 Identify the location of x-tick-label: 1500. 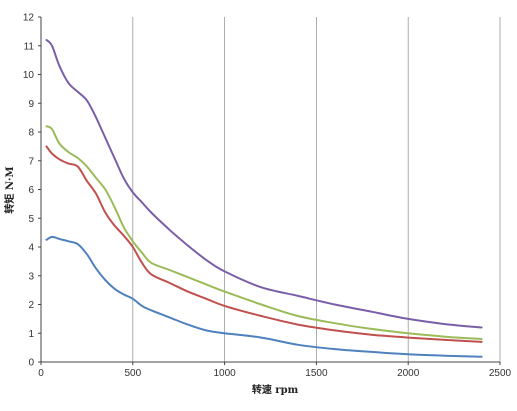
(316, 373).